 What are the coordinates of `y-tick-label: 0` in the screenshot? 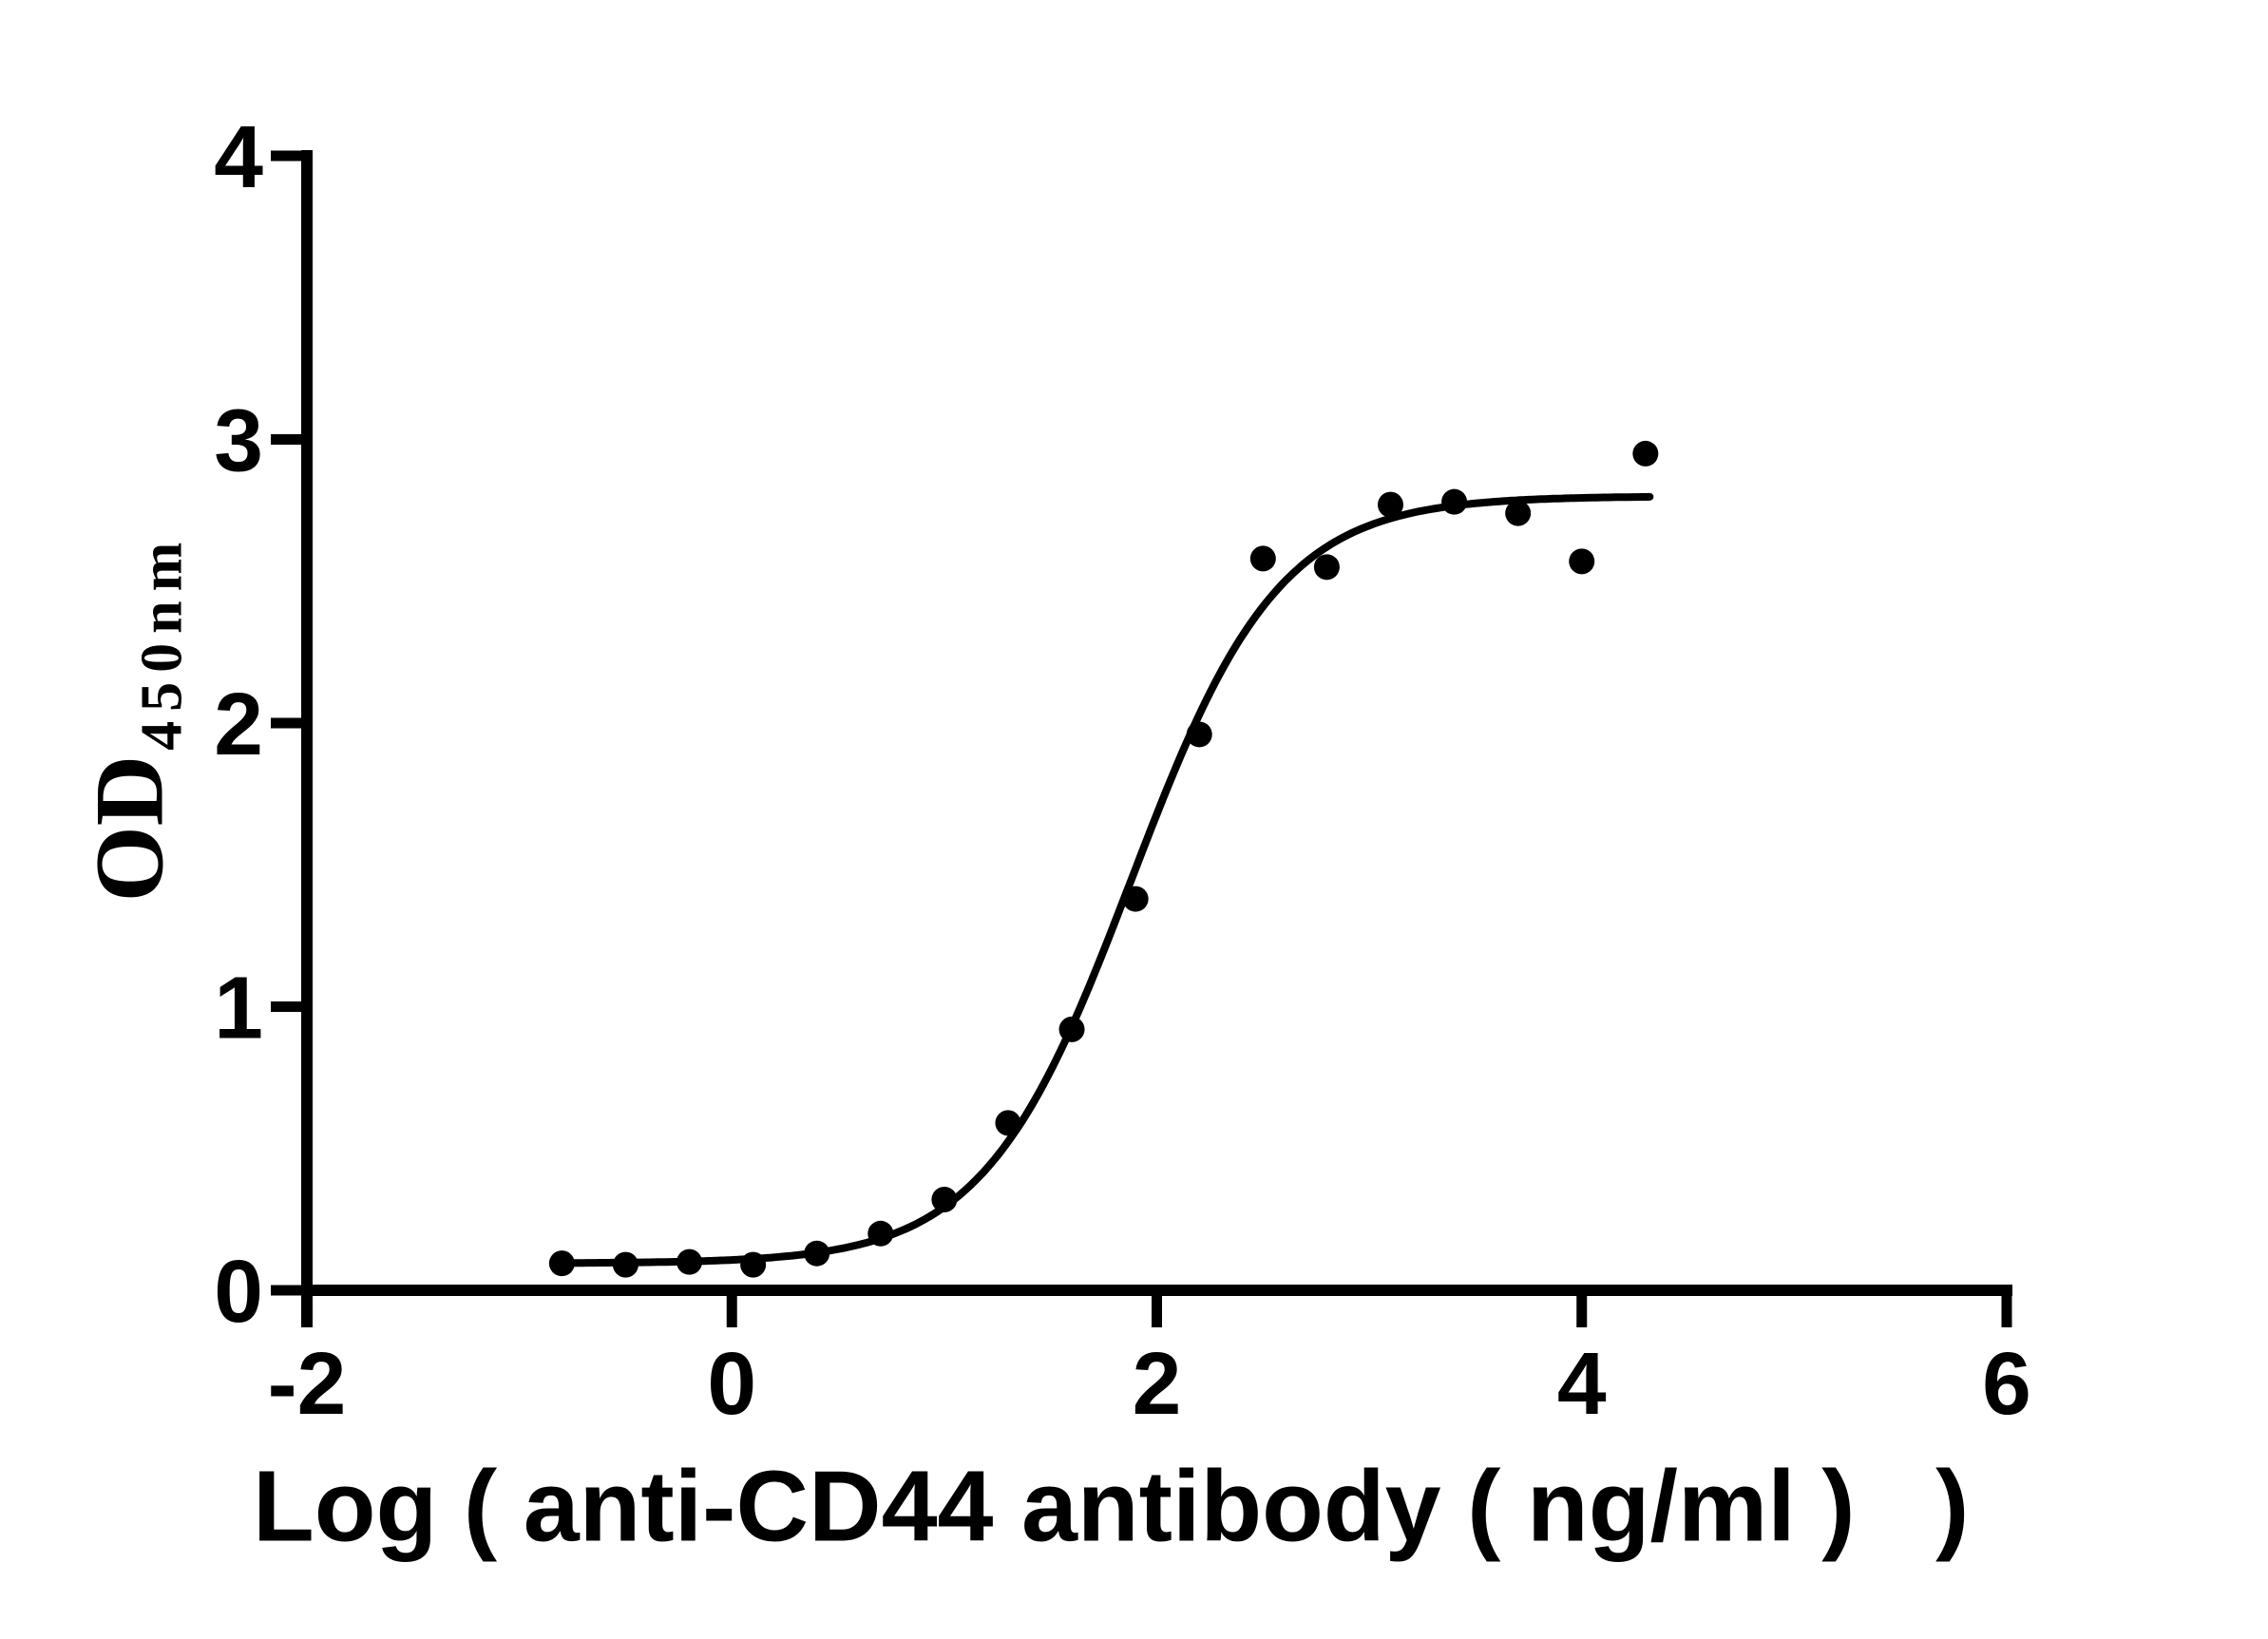 It's located at (238, 1291).